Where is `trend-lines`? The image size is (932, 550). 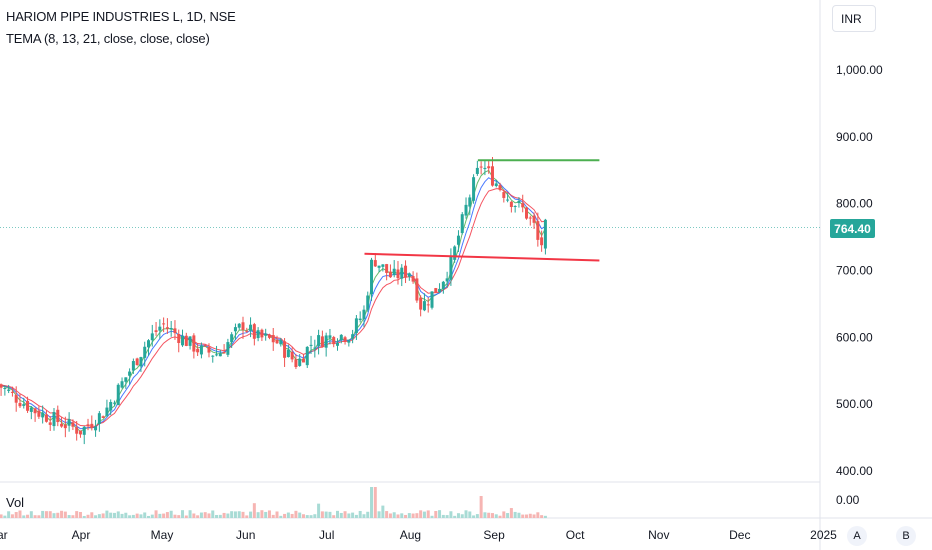
trend-lines is located at coordinates (482, 210).